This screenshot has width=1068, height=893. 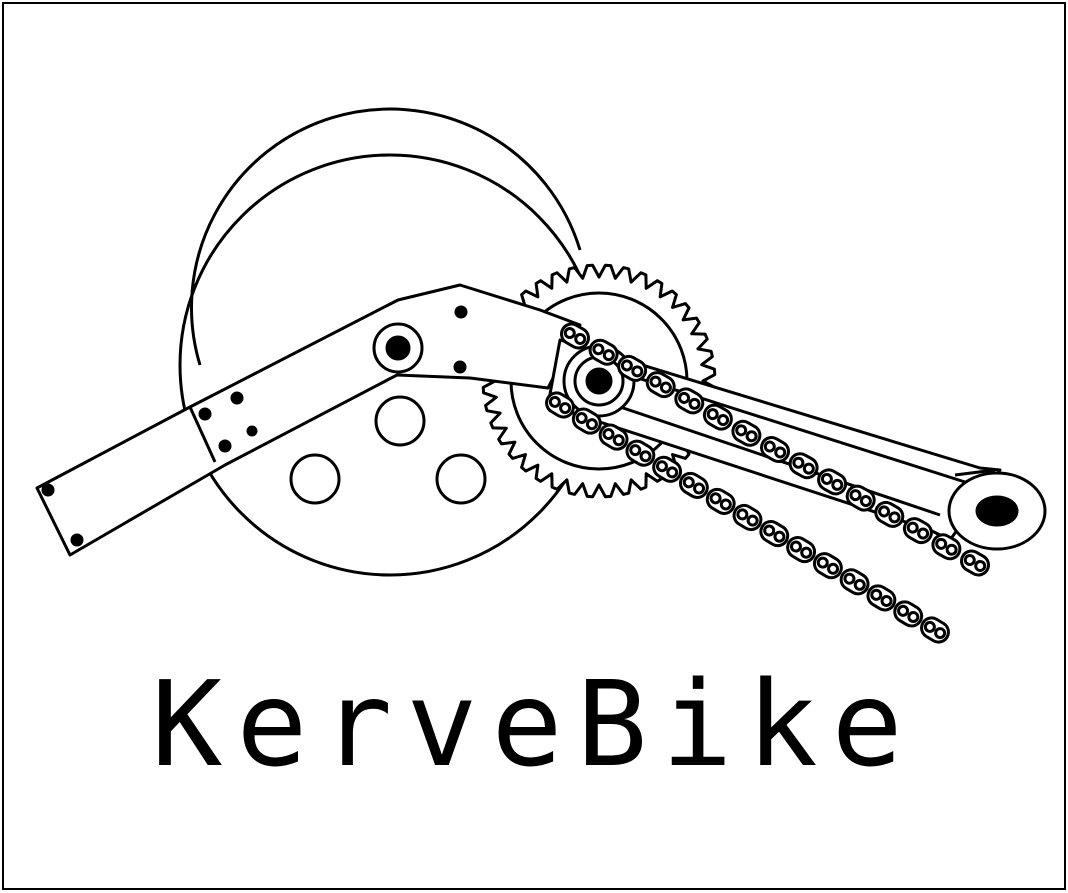 What do you see at coordinates (997, 509) in the screenshot?
I see `pedal-hub` at bounding box center [997, 509].